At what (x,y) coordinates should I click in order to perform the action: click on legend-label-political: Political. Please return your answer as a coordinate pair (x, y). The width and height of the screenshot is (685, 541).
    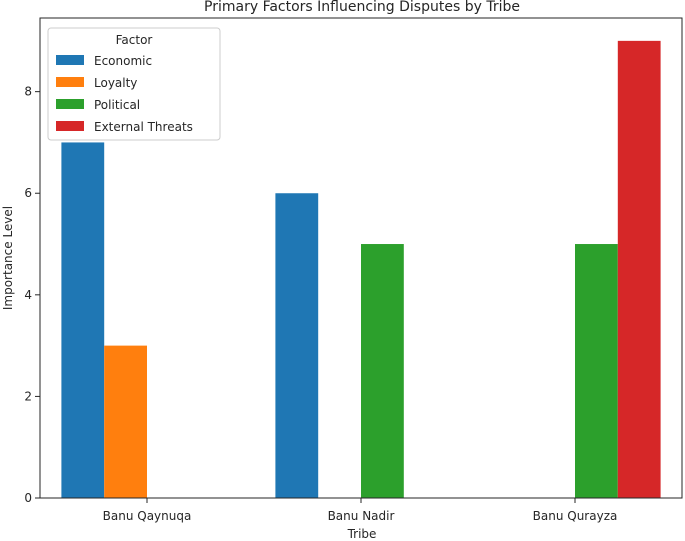
    Looking at the image, I should click on (117, 105).